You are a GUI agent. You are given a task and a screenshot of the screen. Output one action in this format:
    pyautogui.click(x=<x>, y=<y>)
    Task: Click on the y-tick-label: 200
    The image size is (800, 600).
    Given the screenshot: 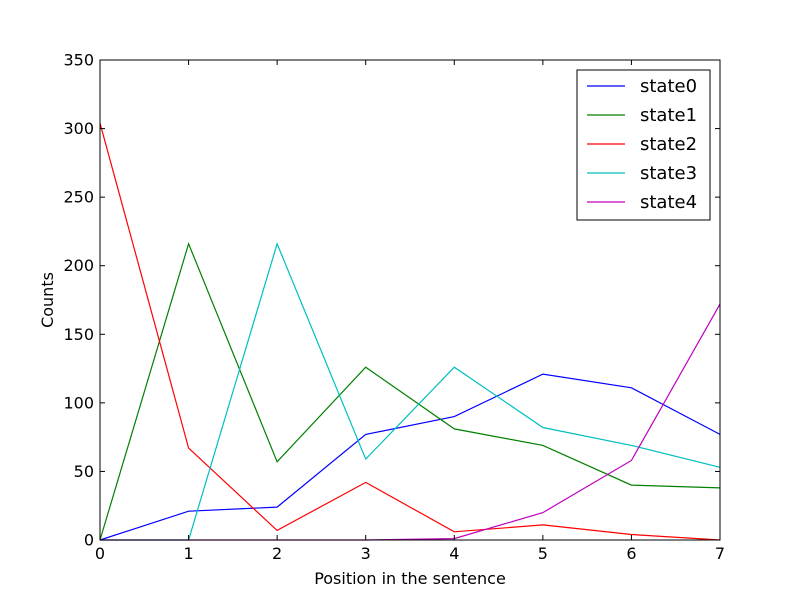 What is the action you would take?
    pyautogui.click(x=78, y=265)
    